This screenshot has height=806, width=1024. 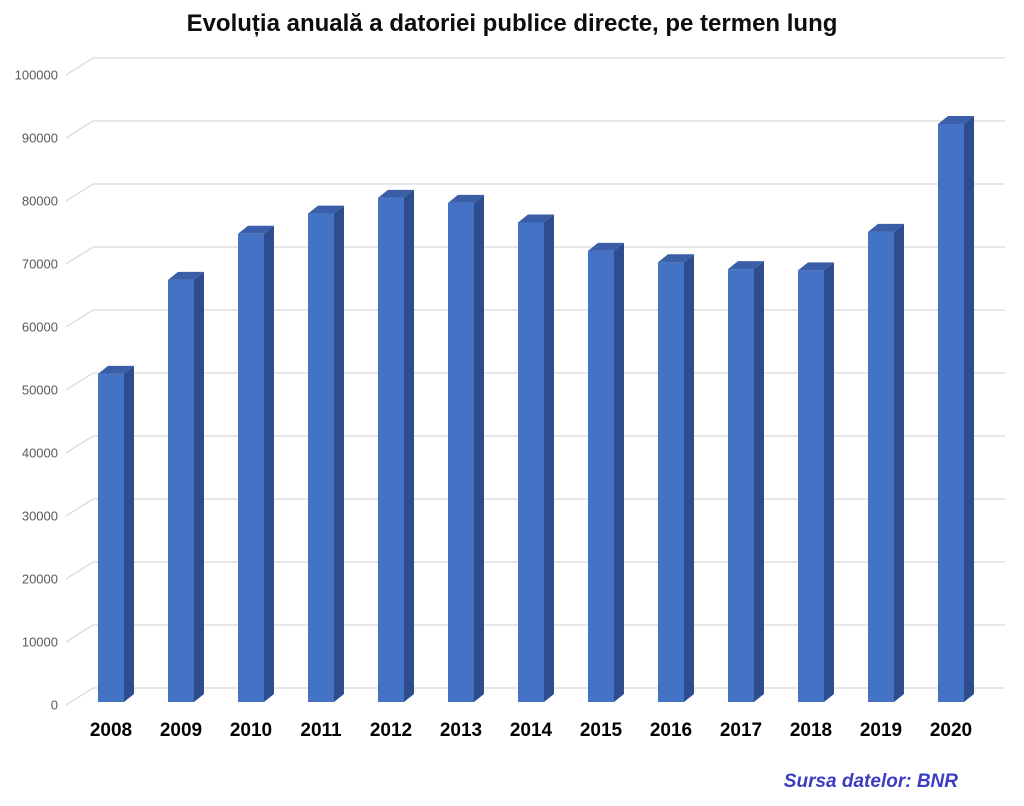 What do you see at coordinates (181, 730) in the screenshot?
I see `x-tick-label: 2009` at bounding box center [181, 730].